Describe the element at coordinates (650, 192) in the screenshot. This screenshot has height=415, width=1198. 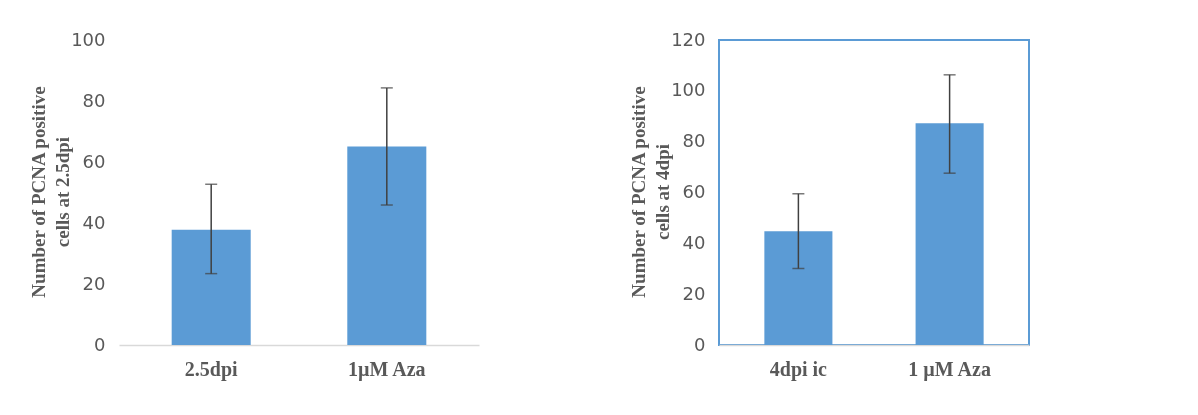
I see `y-axis-title: Number of PCNA positive cells at 4dpi` at that location.